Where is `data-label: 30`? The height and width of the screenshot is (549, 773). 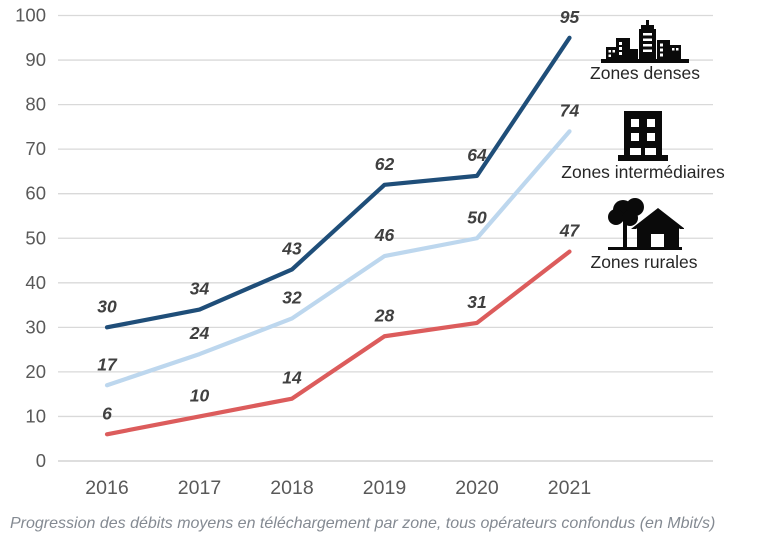 data-label: 30 is located at coordinates (107, 306).